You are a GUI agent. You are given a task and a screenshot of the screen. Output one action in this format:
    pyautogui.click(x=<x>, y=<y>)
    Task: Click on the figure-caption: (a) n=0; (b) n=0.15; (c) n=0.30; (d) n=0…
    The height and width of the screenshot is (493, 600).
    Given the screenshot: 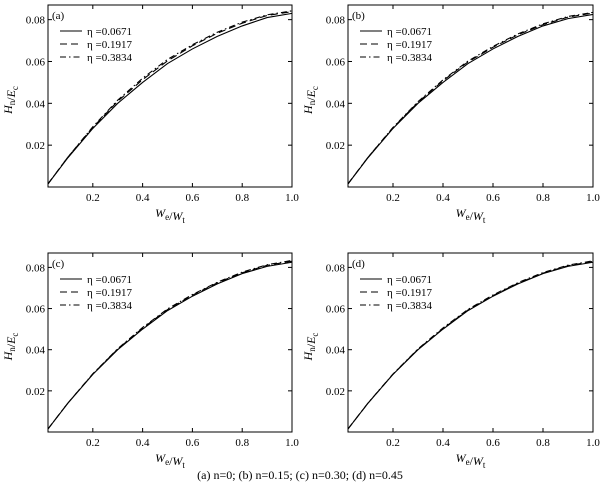 What is the action you would take?
    pyautogui.click(x=300, y=475)
    